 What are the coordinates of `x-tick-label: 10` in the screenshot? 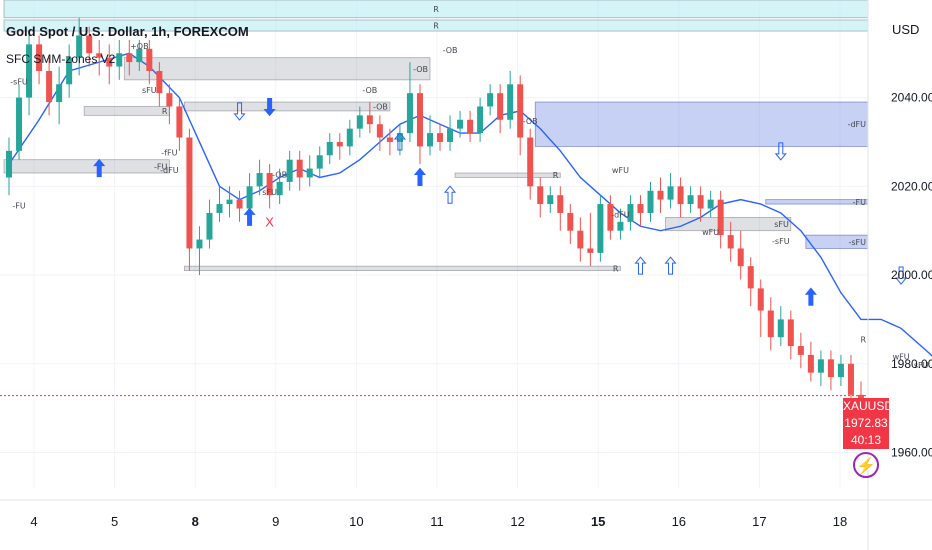 It's located at (356, 521).